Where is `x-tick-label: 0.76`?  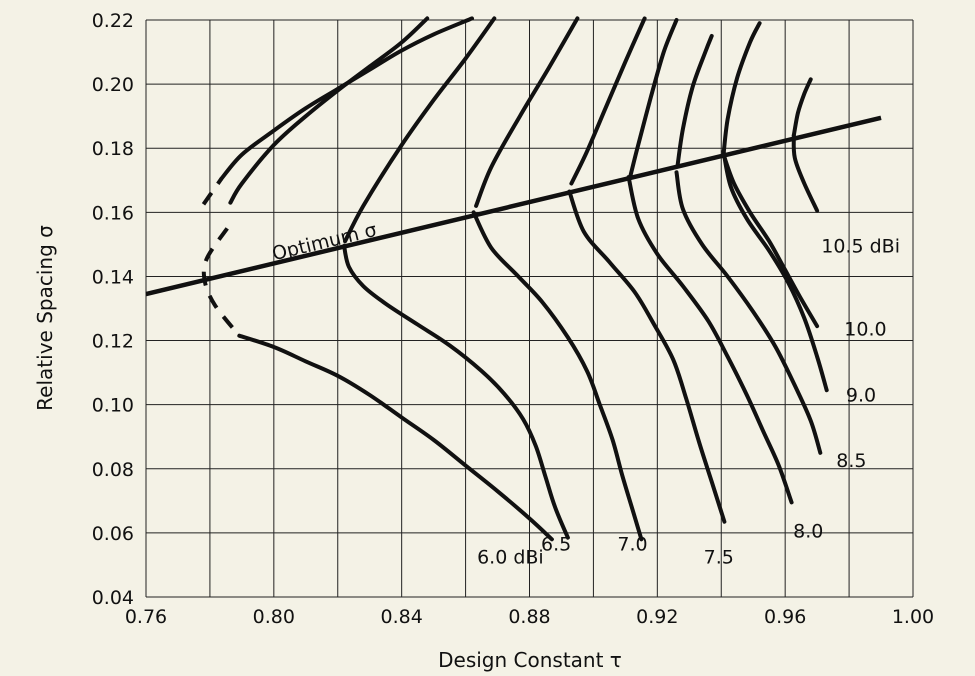
x-tick-label: 0.76 is located at coordinates (146, 617).